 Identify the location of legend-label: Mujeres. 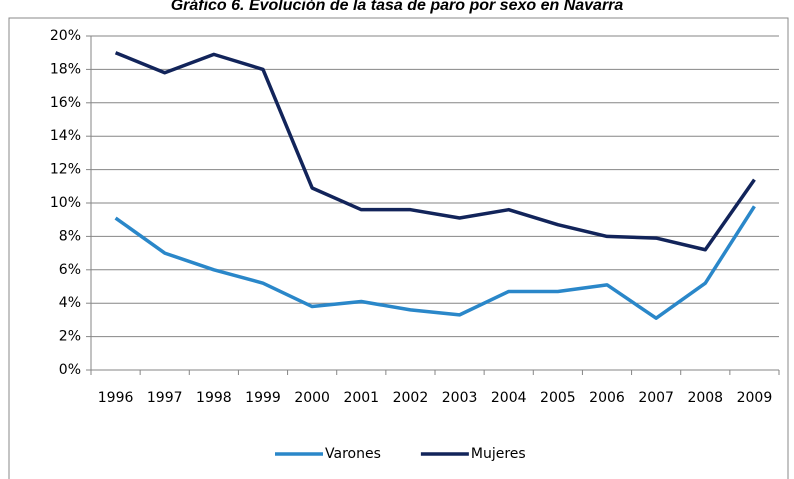
(498, 454).